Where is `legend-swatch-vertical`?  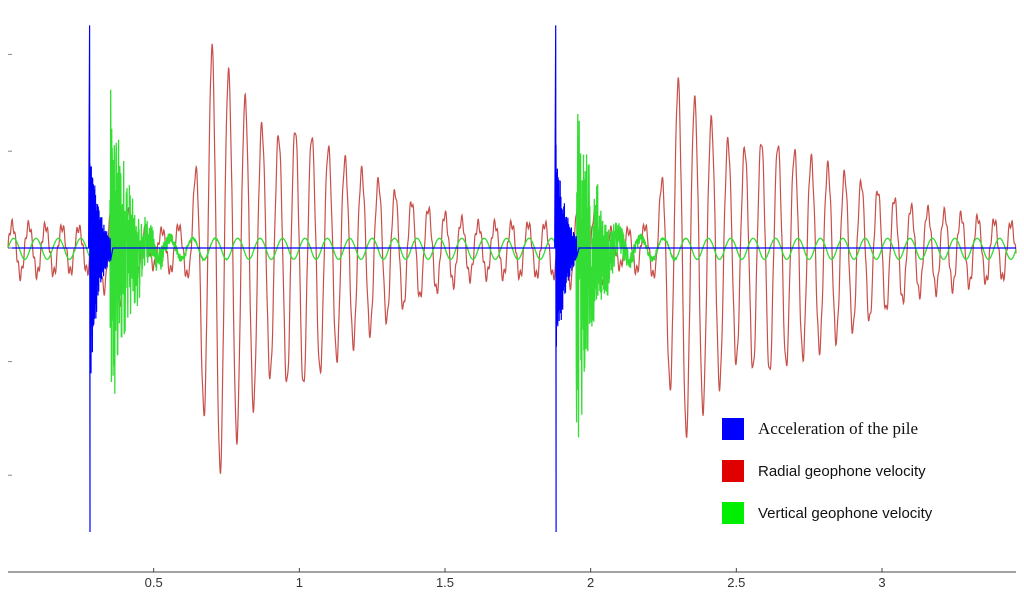 legend-swatch-vertical is located at coordinates (733, 513).